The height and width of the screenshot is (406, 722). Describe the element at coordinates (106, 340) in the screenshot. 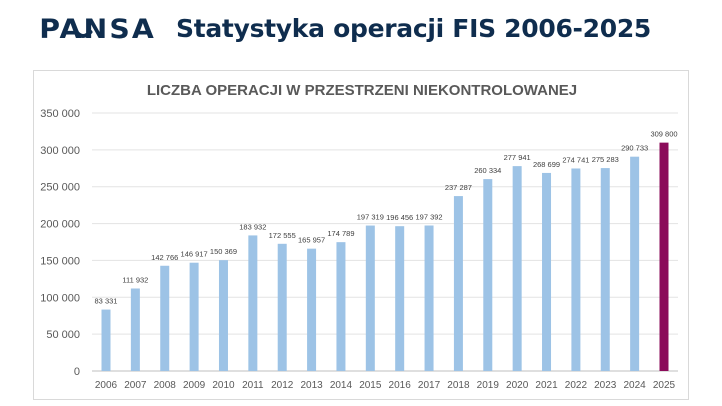

I see `bar-2006` at that location.